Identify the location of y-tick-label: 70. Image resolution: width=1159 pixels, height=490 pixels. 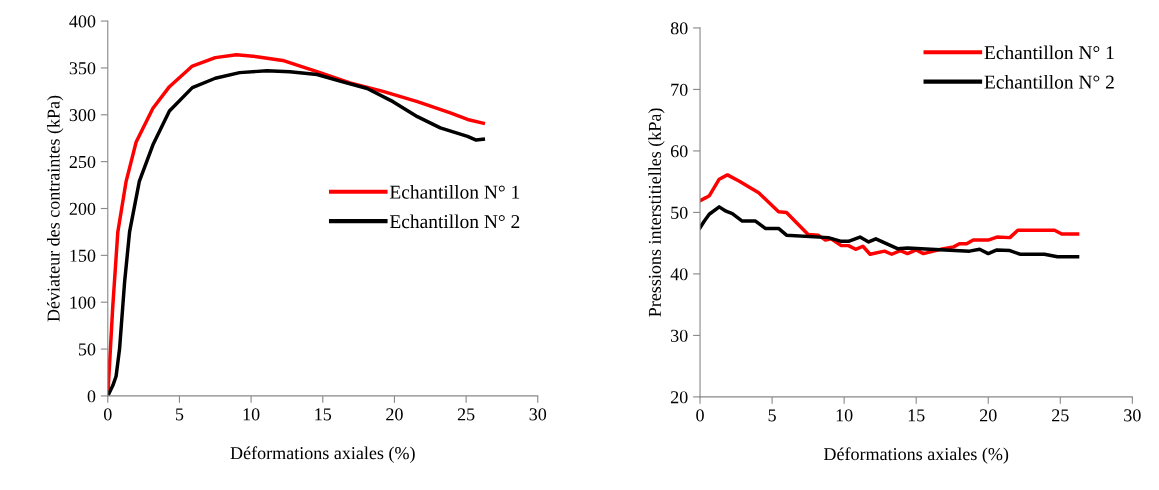
(679, 89).